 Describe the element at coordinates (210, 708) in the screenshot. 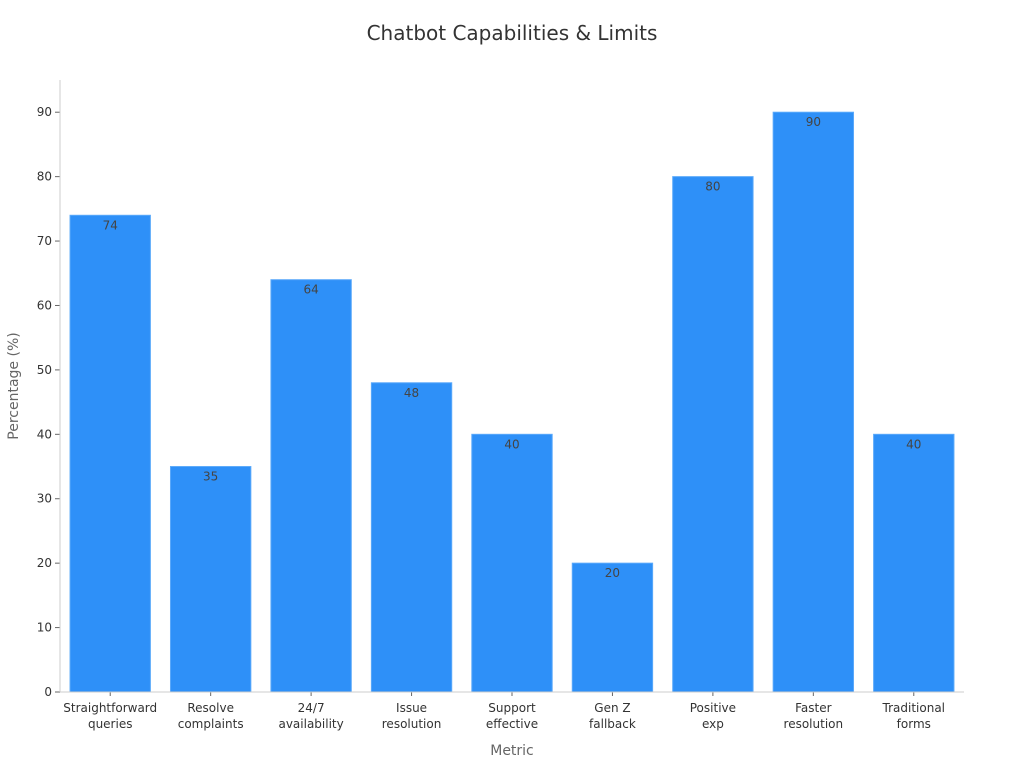

I see `x-tick-label: Resolve` at that location.